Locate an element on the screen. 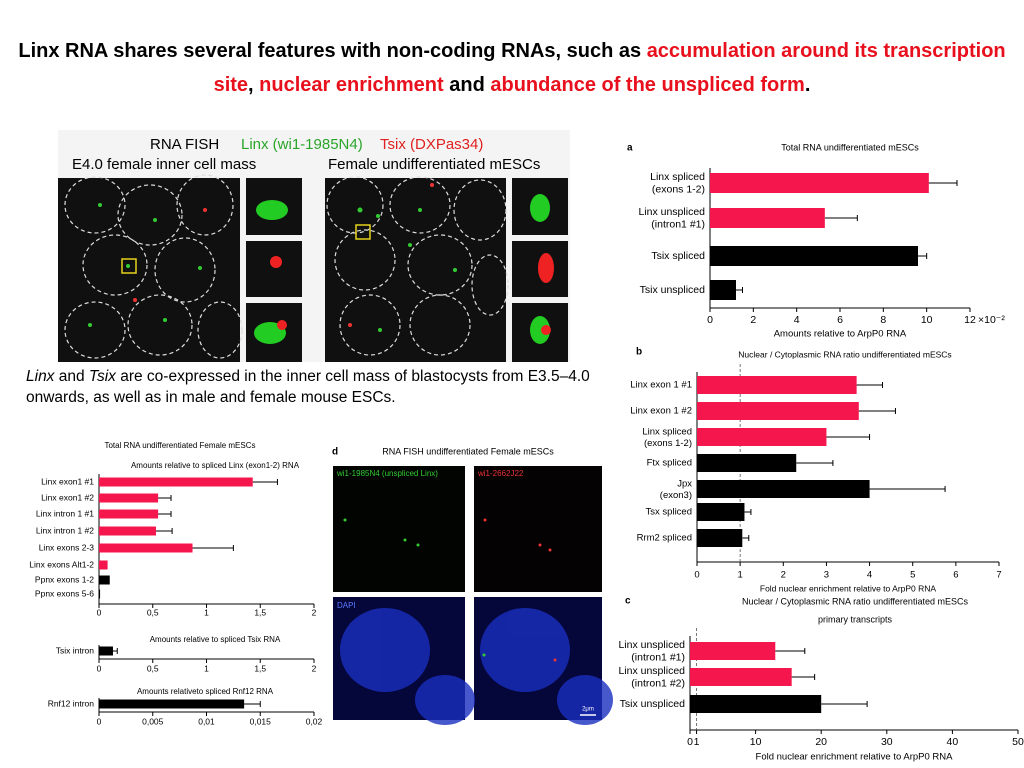 This screenshot has height=768, width=1024. panel-letter: c is located at coordinates (628, 601).